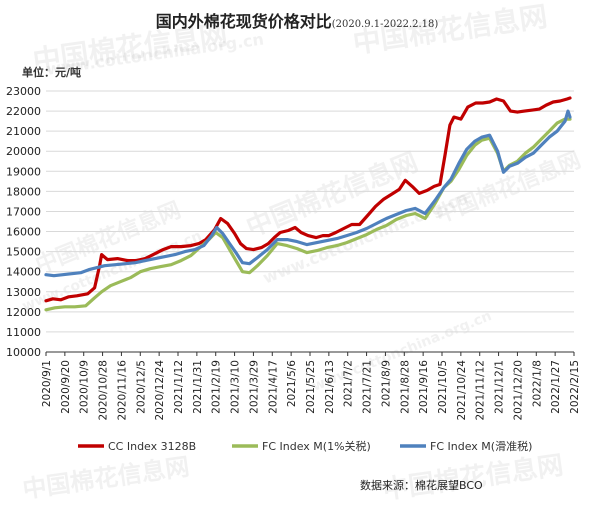  Describe the element at coordinates (556, 387) in the screenshot. I see `x-tick-label: 2022/1/27` at that location.